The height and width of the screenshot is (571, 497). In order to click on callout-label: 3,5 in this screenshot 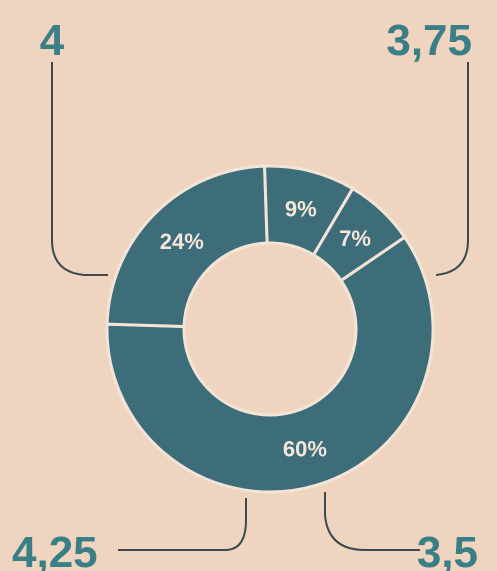, I will do `click(447, 549)`.